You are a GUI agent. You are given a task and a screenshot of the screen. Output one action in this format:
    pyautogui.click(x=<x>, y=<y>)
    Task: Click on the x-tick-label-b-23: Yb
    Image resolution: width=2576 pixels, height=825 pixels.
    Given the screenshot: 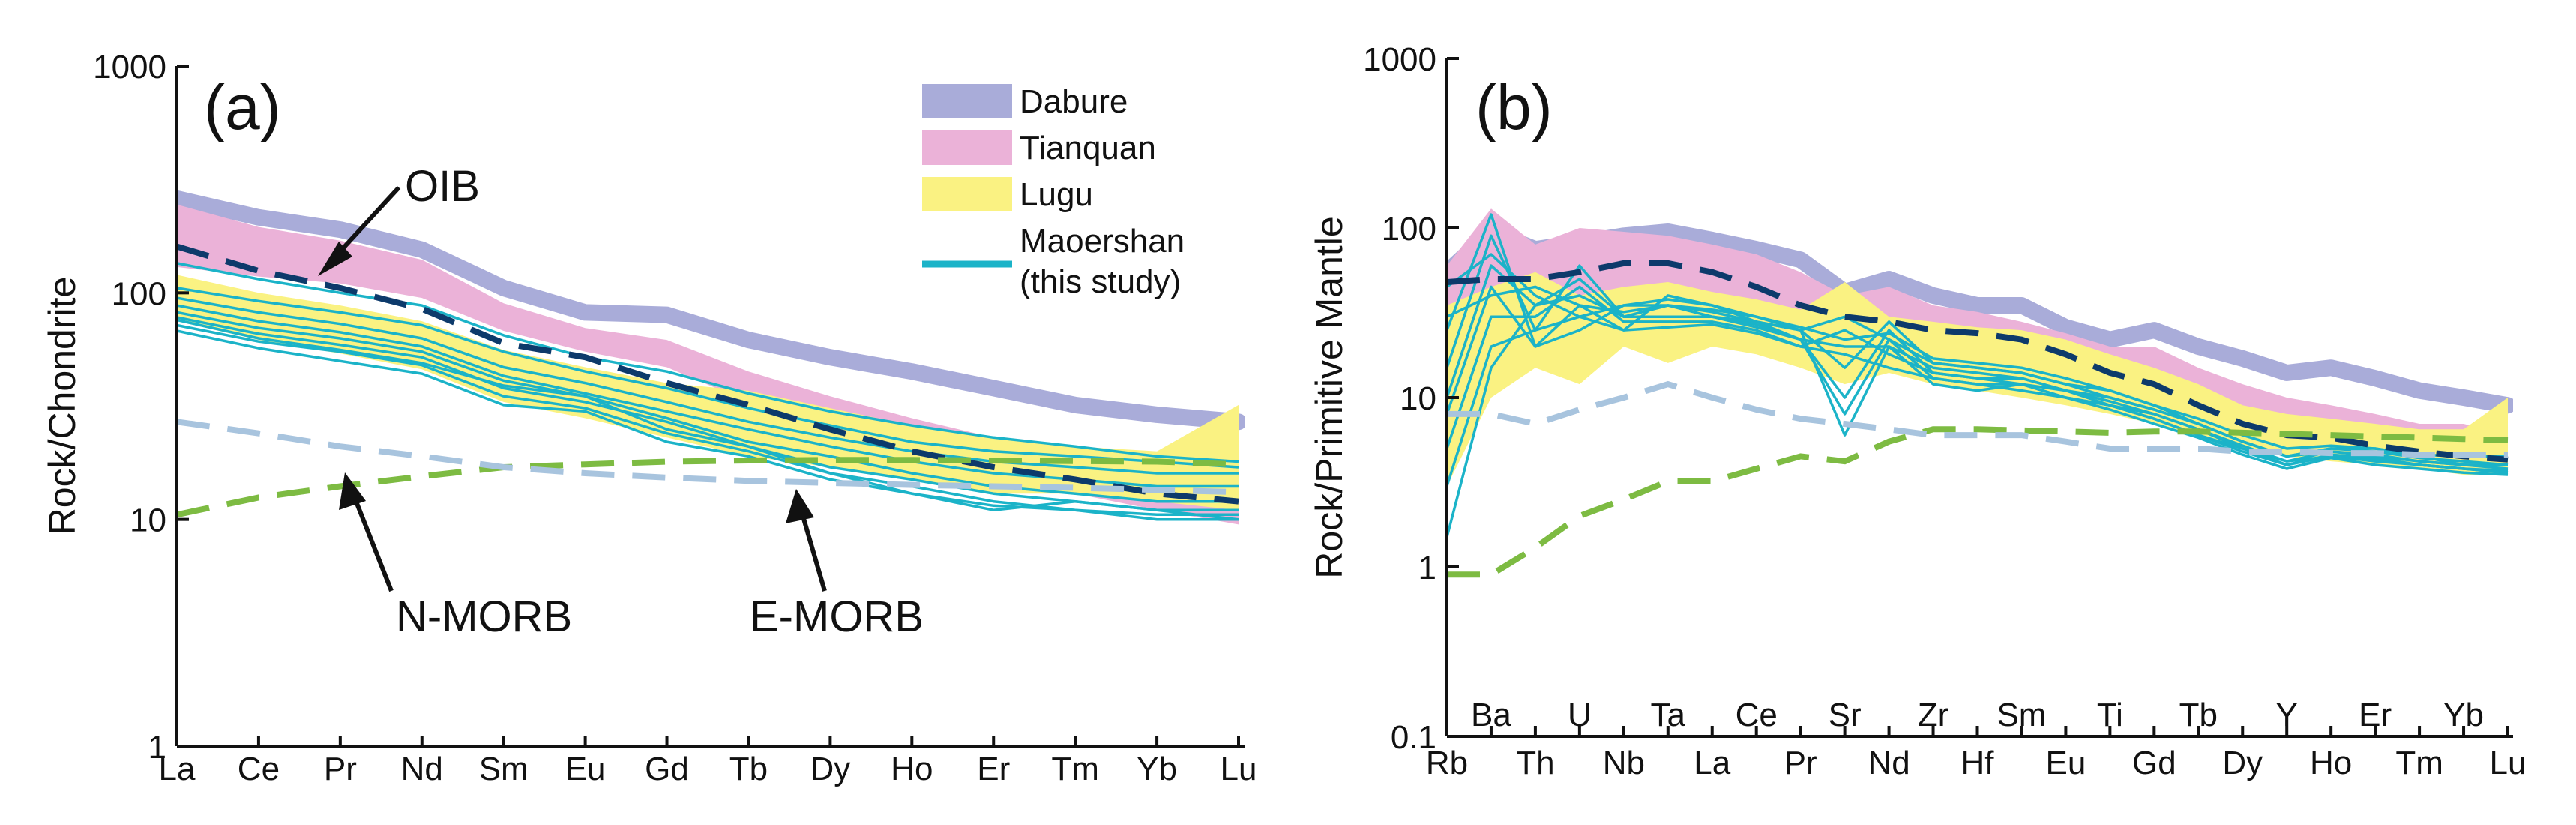 What is the action you would take?
    pyautogui.click(x=2463, y=715)
    